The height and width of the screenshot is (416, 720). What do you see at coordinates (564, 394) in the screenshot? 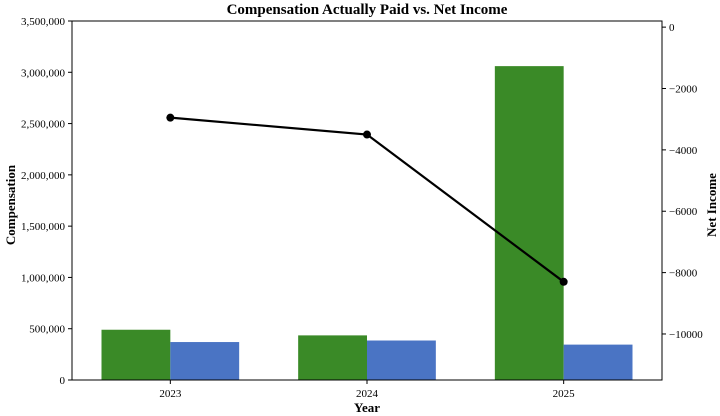
I see `x-tick-label: 2025` at bounding box center [564, 394].